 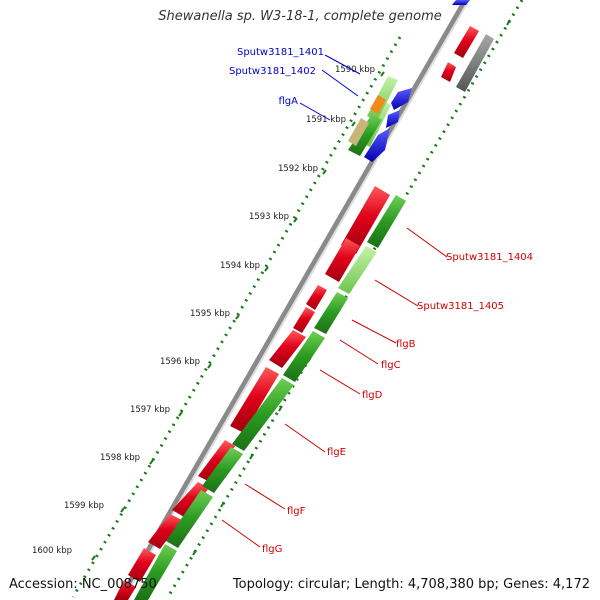 What do you see at coordinates (180, 362) in the screenshot?
I see `tick-label-1596: 1596 kbp` at bounding box center [180, 362].